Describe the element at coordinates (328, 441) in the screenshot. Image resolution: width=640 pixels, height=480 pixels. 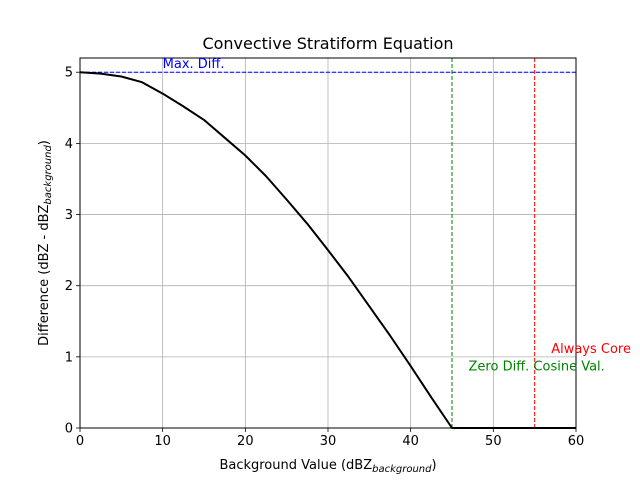
I see `x-tick-label: 30` at that location.